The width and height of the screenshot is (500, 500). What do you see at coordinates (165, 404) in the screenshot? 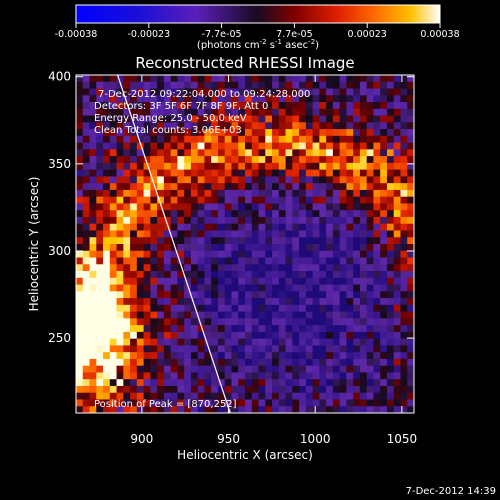
I see `annotation-peak-position: Position of Peak = [870,252]` at bounding box center [165, 404].